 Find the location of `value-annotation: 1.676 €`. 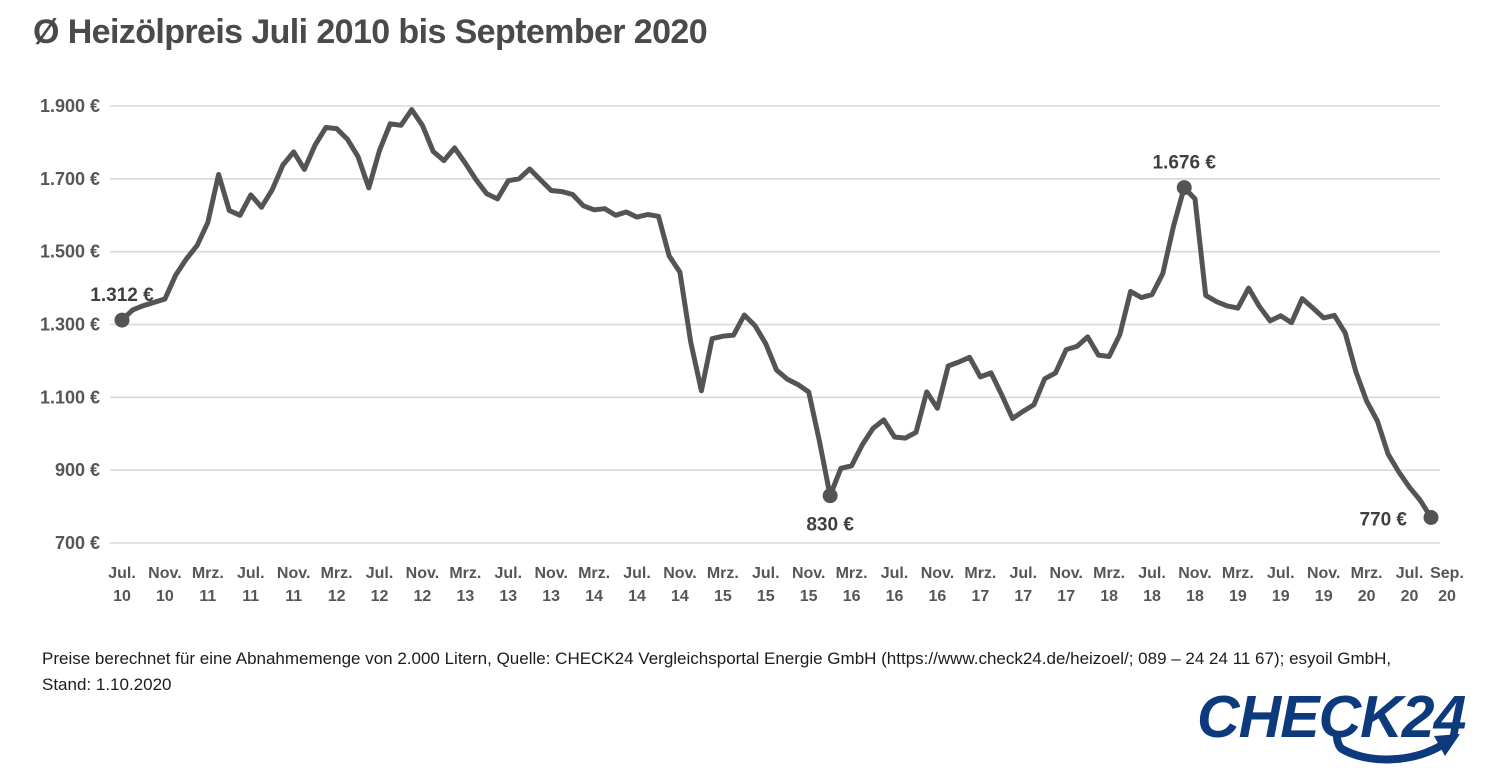

value-annotation: 1.676 € is located at coordinates (1185, 163).